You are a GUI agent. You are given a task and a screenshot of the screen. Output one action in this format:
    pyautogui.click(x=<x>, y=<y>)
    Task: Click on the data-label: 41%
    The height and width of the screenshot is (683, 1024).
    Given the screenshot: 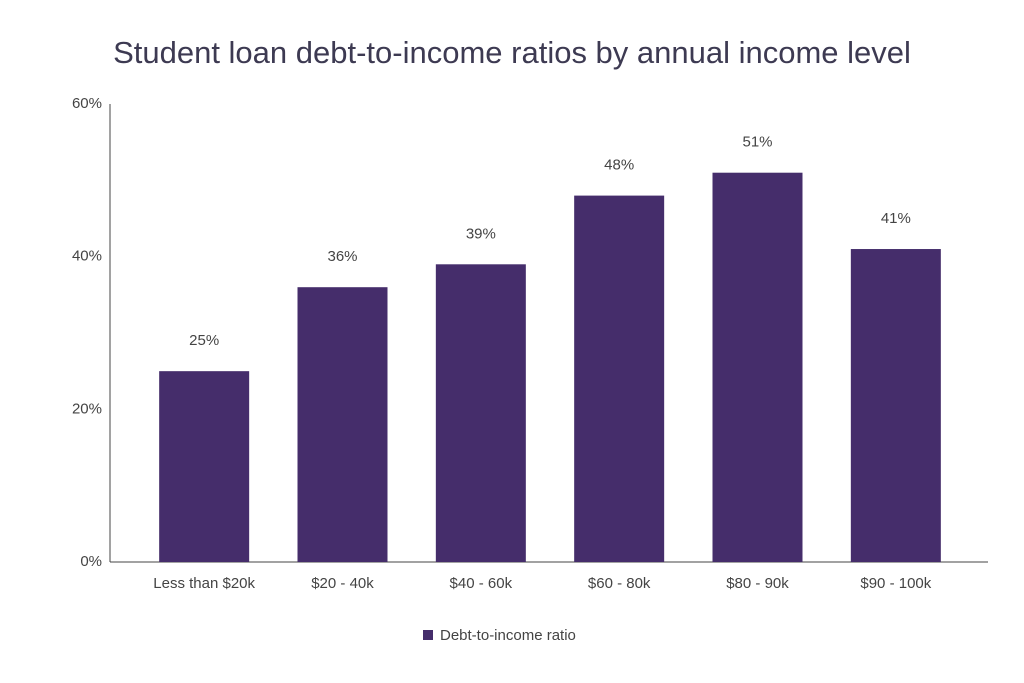 What is the action you would take?
    pyautogui.click(x=896, y=218)
    